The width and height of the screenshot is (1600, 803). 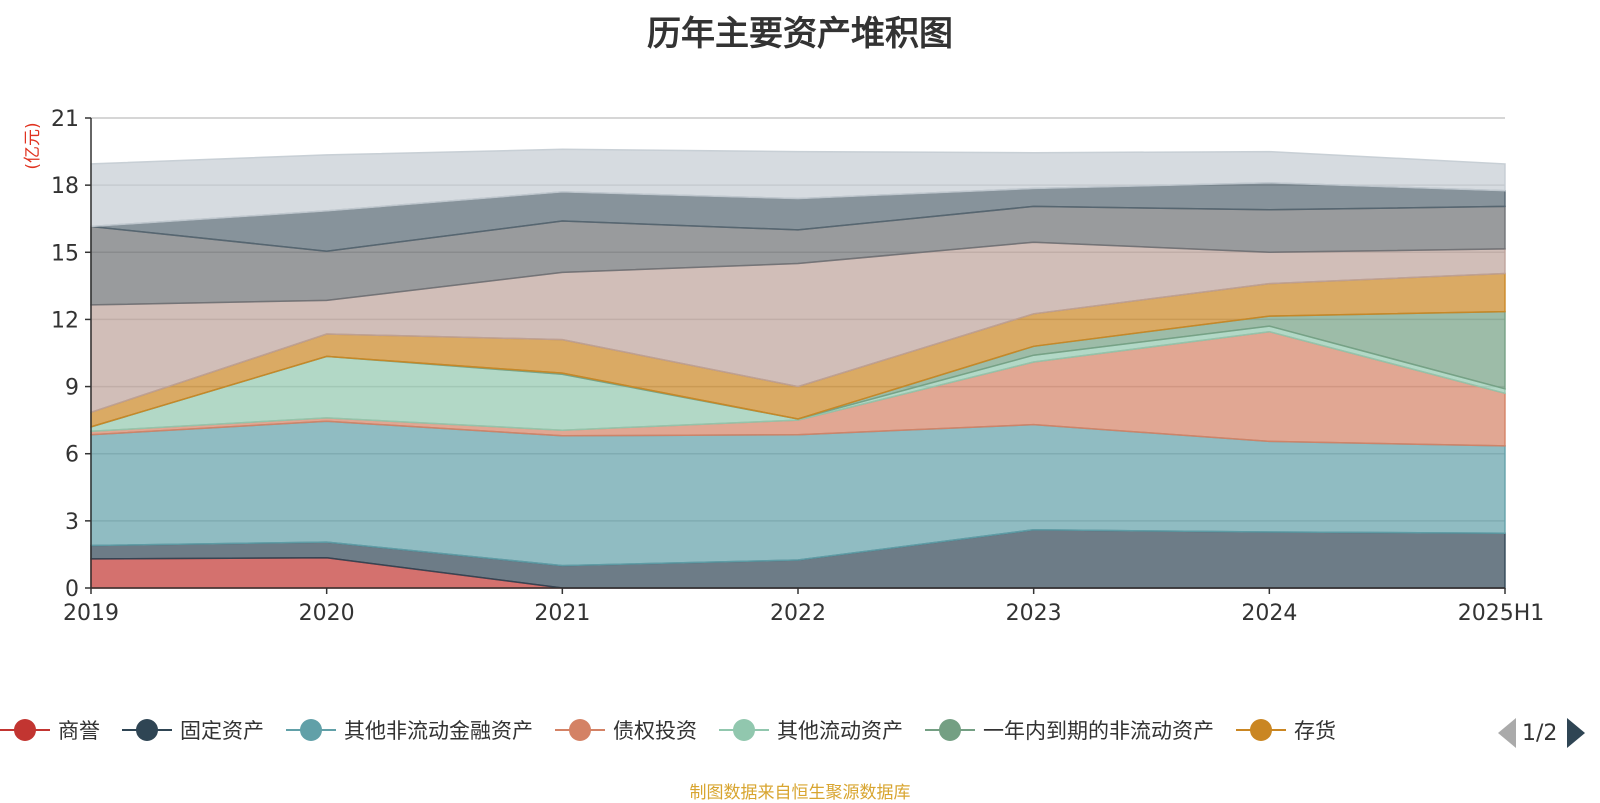 I want to click on legend-item: 商誉, so click(x=50, y=730).